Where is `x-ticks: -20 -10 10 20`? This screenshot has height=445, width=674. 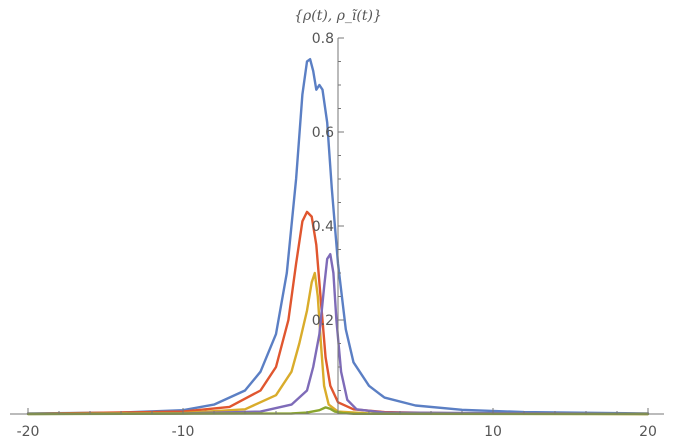 x-ticks: -20 -10 10 20 is located at coordinates (337, 424).